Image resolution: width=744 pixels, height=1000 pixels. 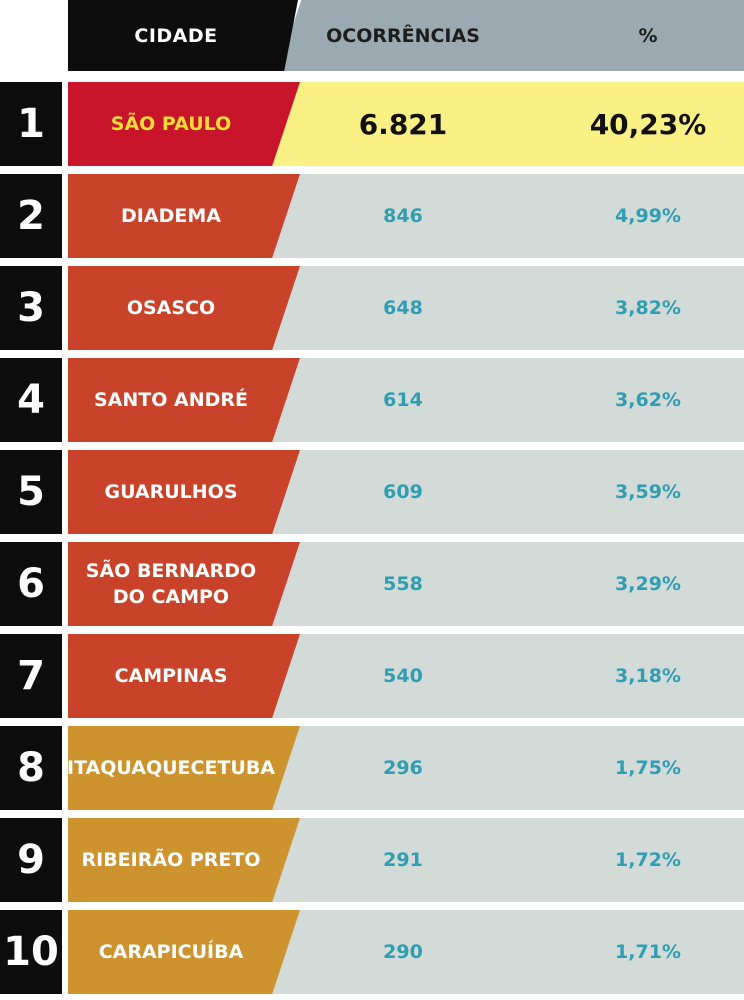 I want to click on percent-value: 1,72%, so click(x=648, y=860).